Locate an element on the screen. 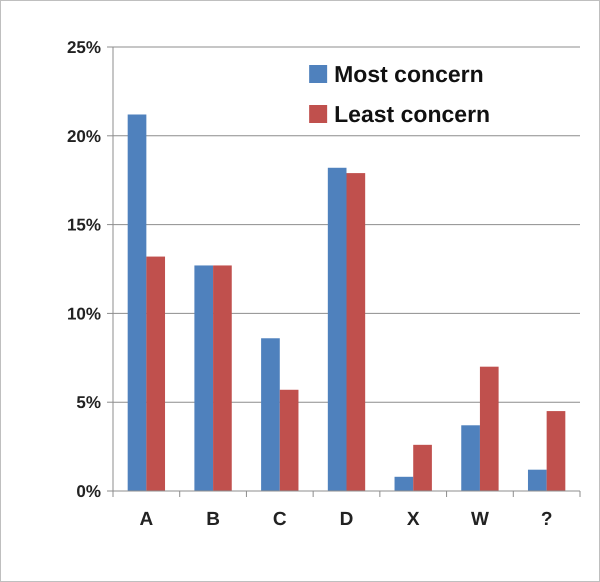  x-tick-label: D is located at coordinates (347, 519).